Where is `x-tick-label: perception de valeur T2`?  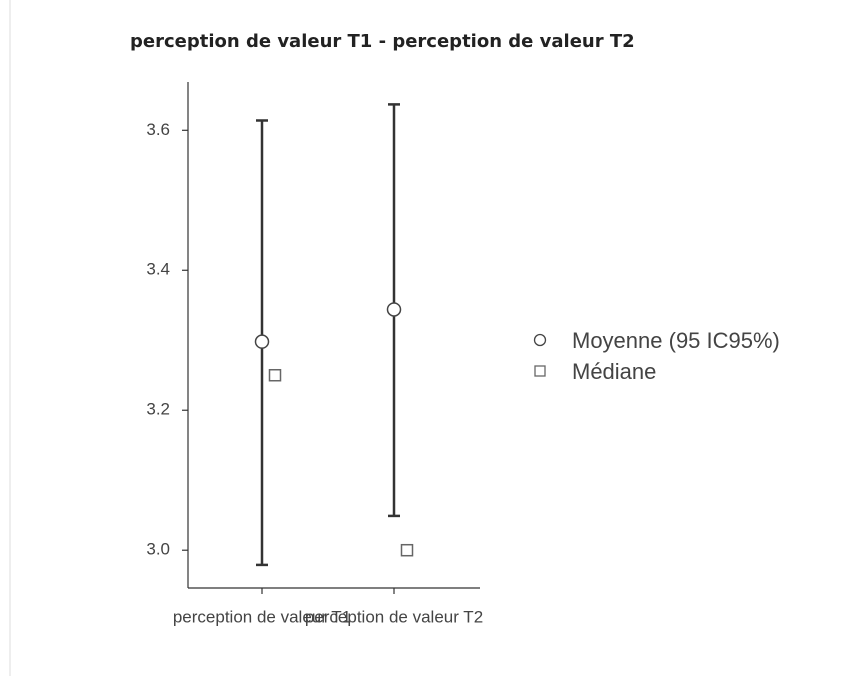 x-tick-label: perception de valeur T2 is located at coordinates (394, 616).